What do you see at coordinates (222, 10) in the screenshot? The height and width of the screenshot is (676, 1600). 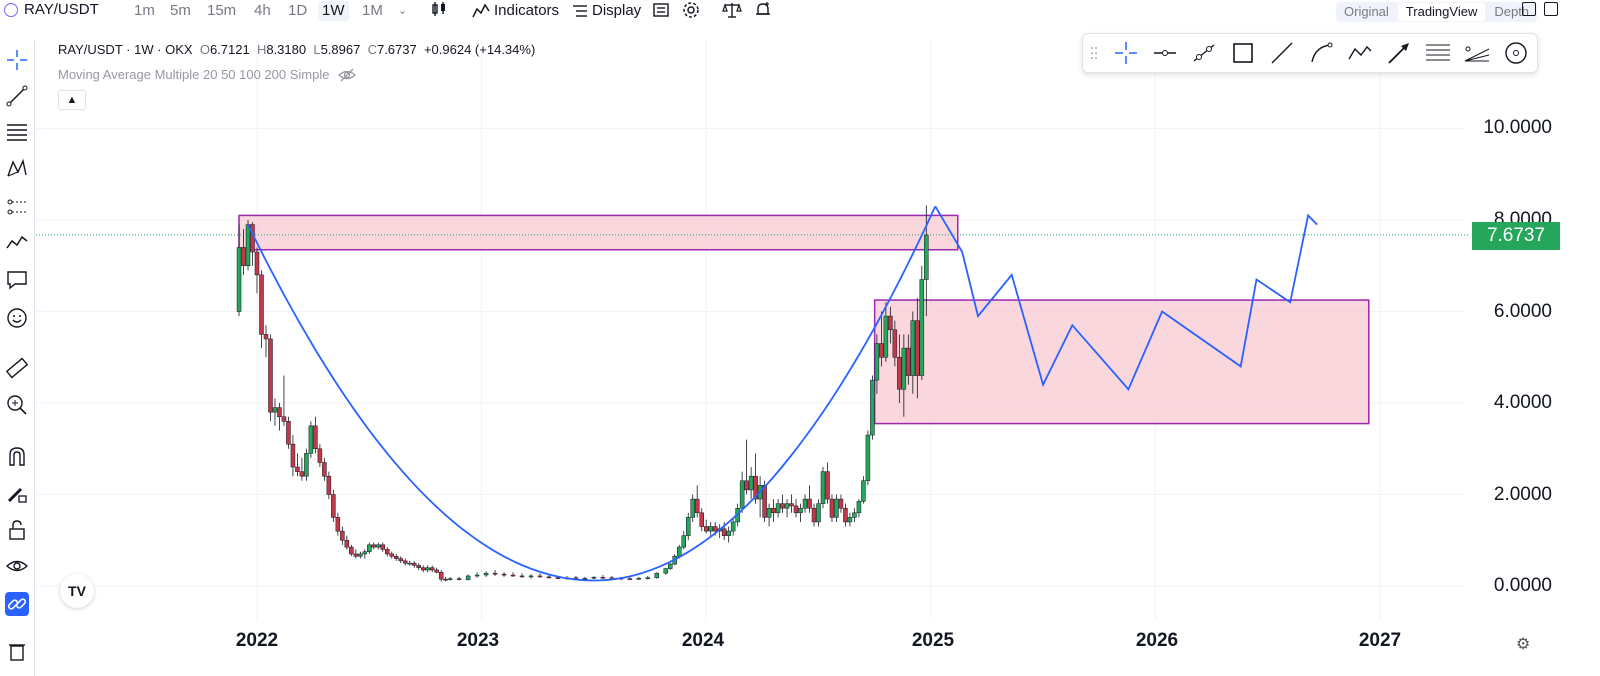 I see `tab-timeframe-15m: 15m` at bounding box center [222, 10].